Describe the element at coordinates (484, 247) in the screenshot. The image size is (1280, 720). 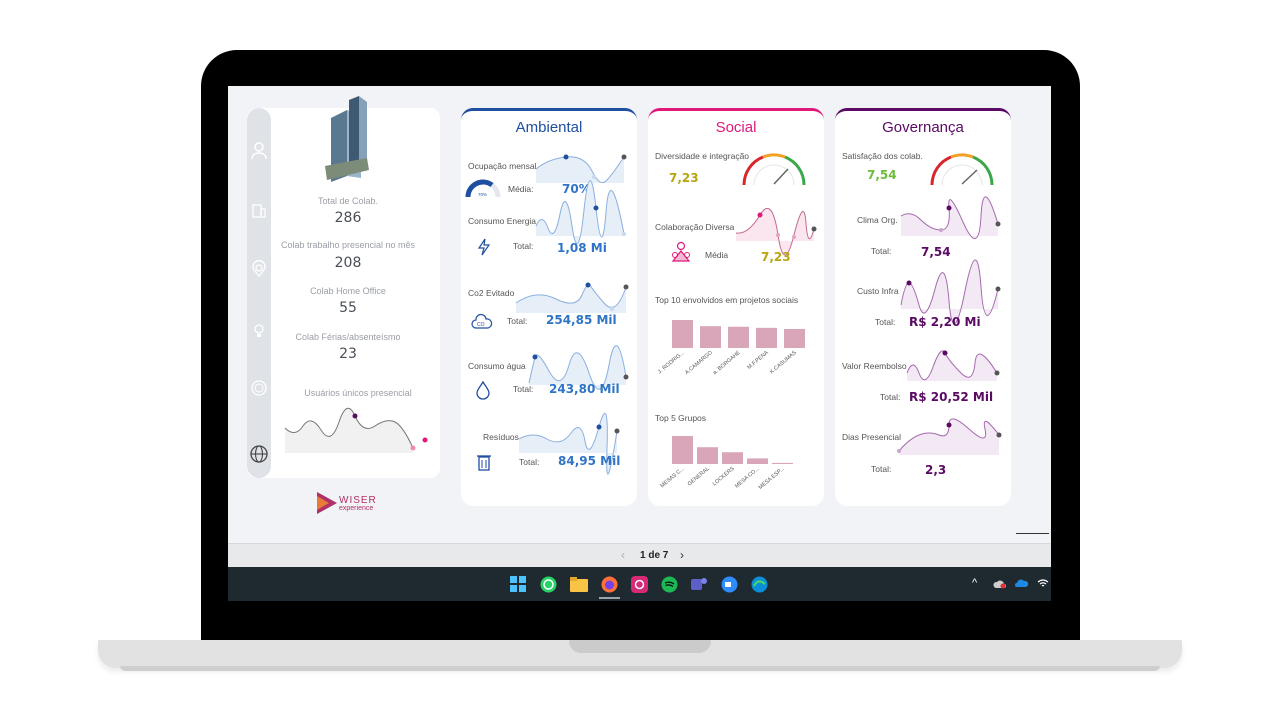
I see `lightning-icon` at that location.